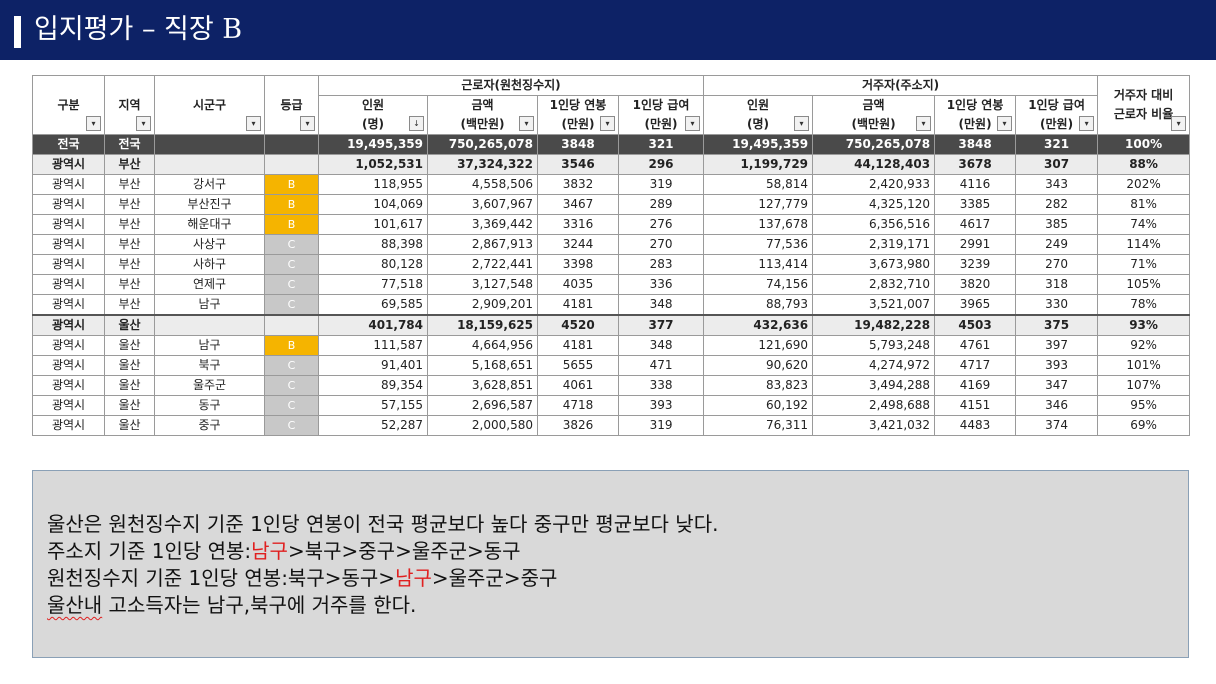  Describe the element at coordinates (578, 385) in the screenshot. I see `cell-worker-annual: 4061` at that location.